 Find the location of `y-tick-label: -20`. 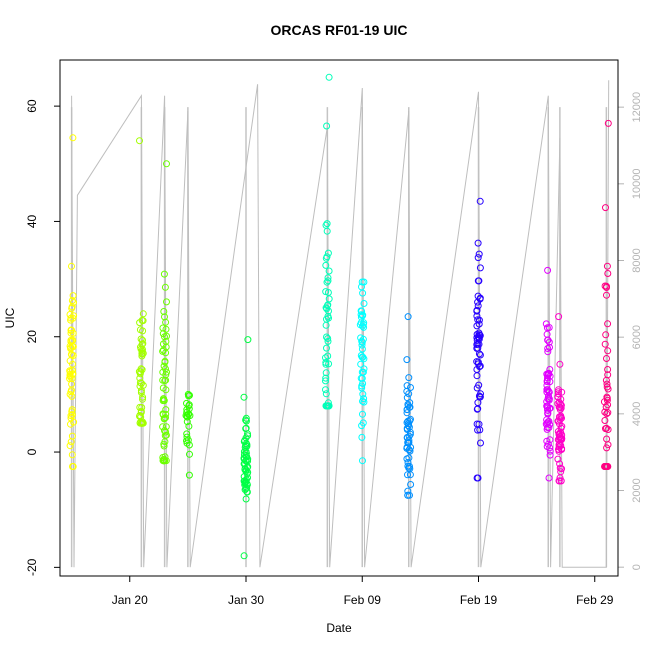

y-tick-label: -20 is located at coordinates (32, 567).